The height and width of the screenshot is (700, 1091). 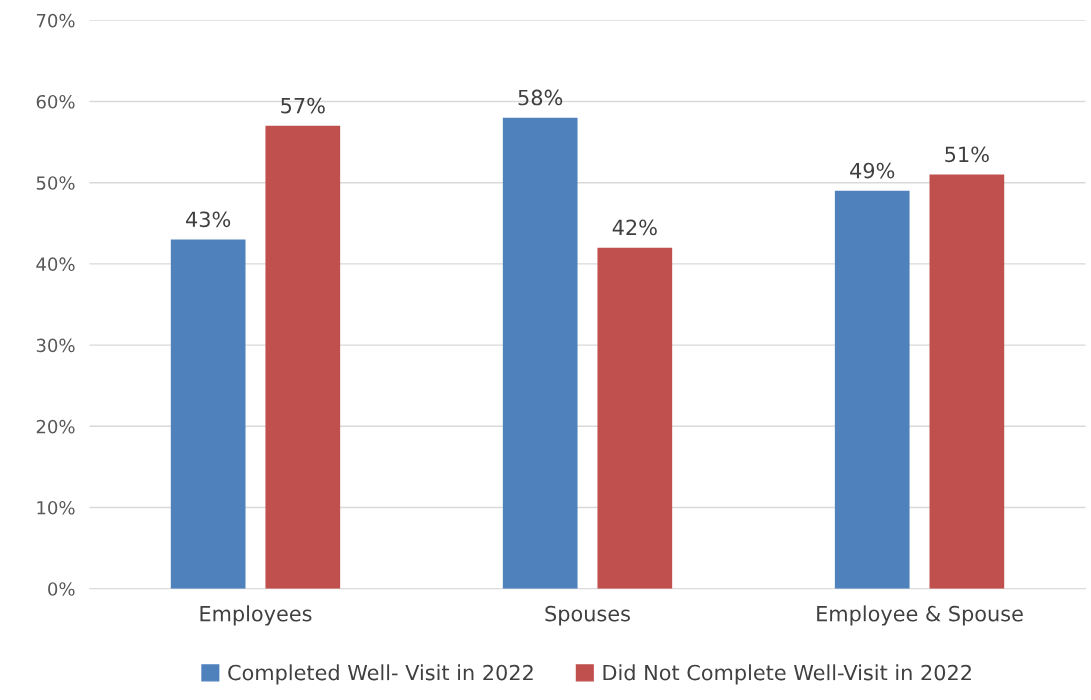 What do you see at coordinates (55, 426) in the screenshot?
I see `y-tick-label: 20%` at bounding box center [55, 426].